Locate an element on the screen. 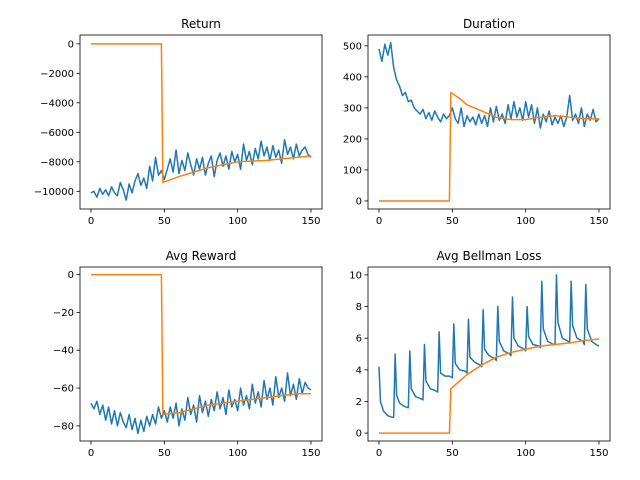  subplot-title: Duration is located at coordinates (489, 24).